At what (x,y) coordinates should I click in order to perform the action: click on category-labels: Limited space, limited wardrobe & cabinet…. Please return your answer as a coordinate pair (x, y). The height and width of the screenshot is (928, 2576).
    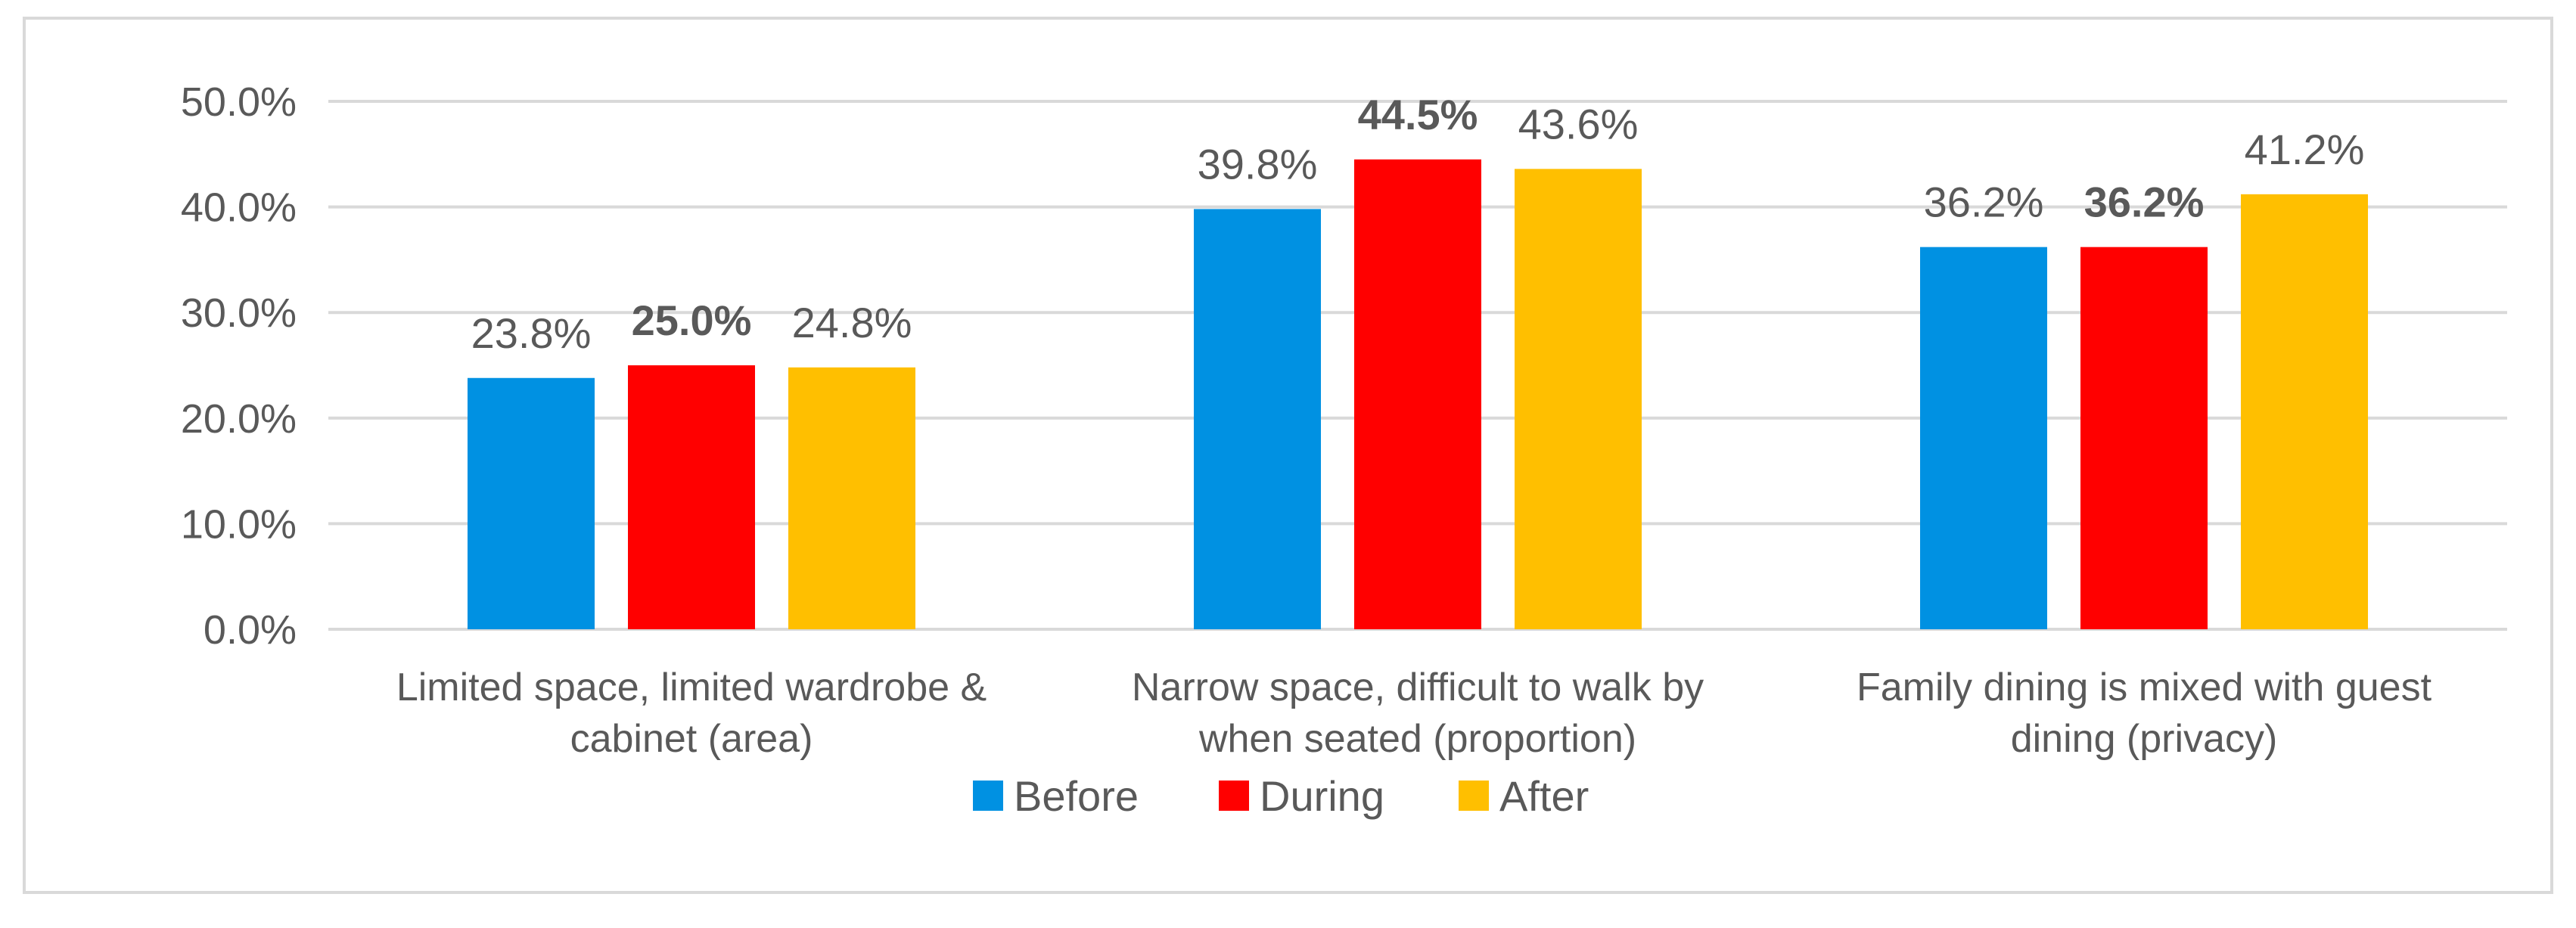
    Looking at the image, I should click on (1414, 713).